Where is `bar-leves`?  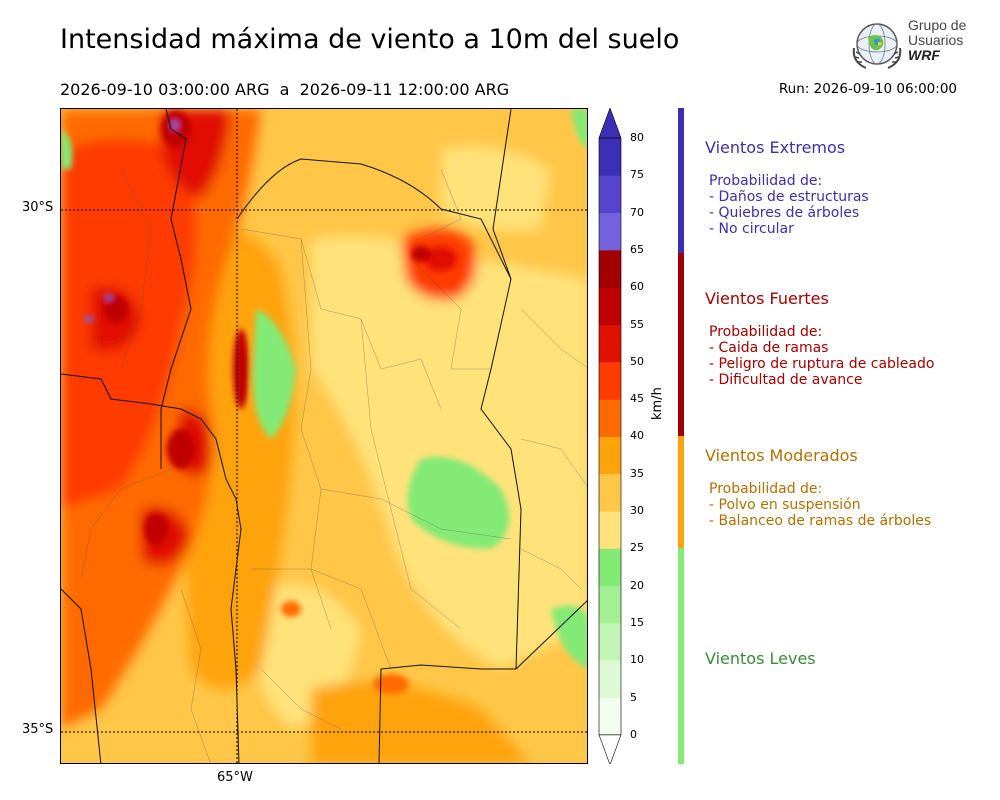 bar-leves is located at coordinates (681, 656).